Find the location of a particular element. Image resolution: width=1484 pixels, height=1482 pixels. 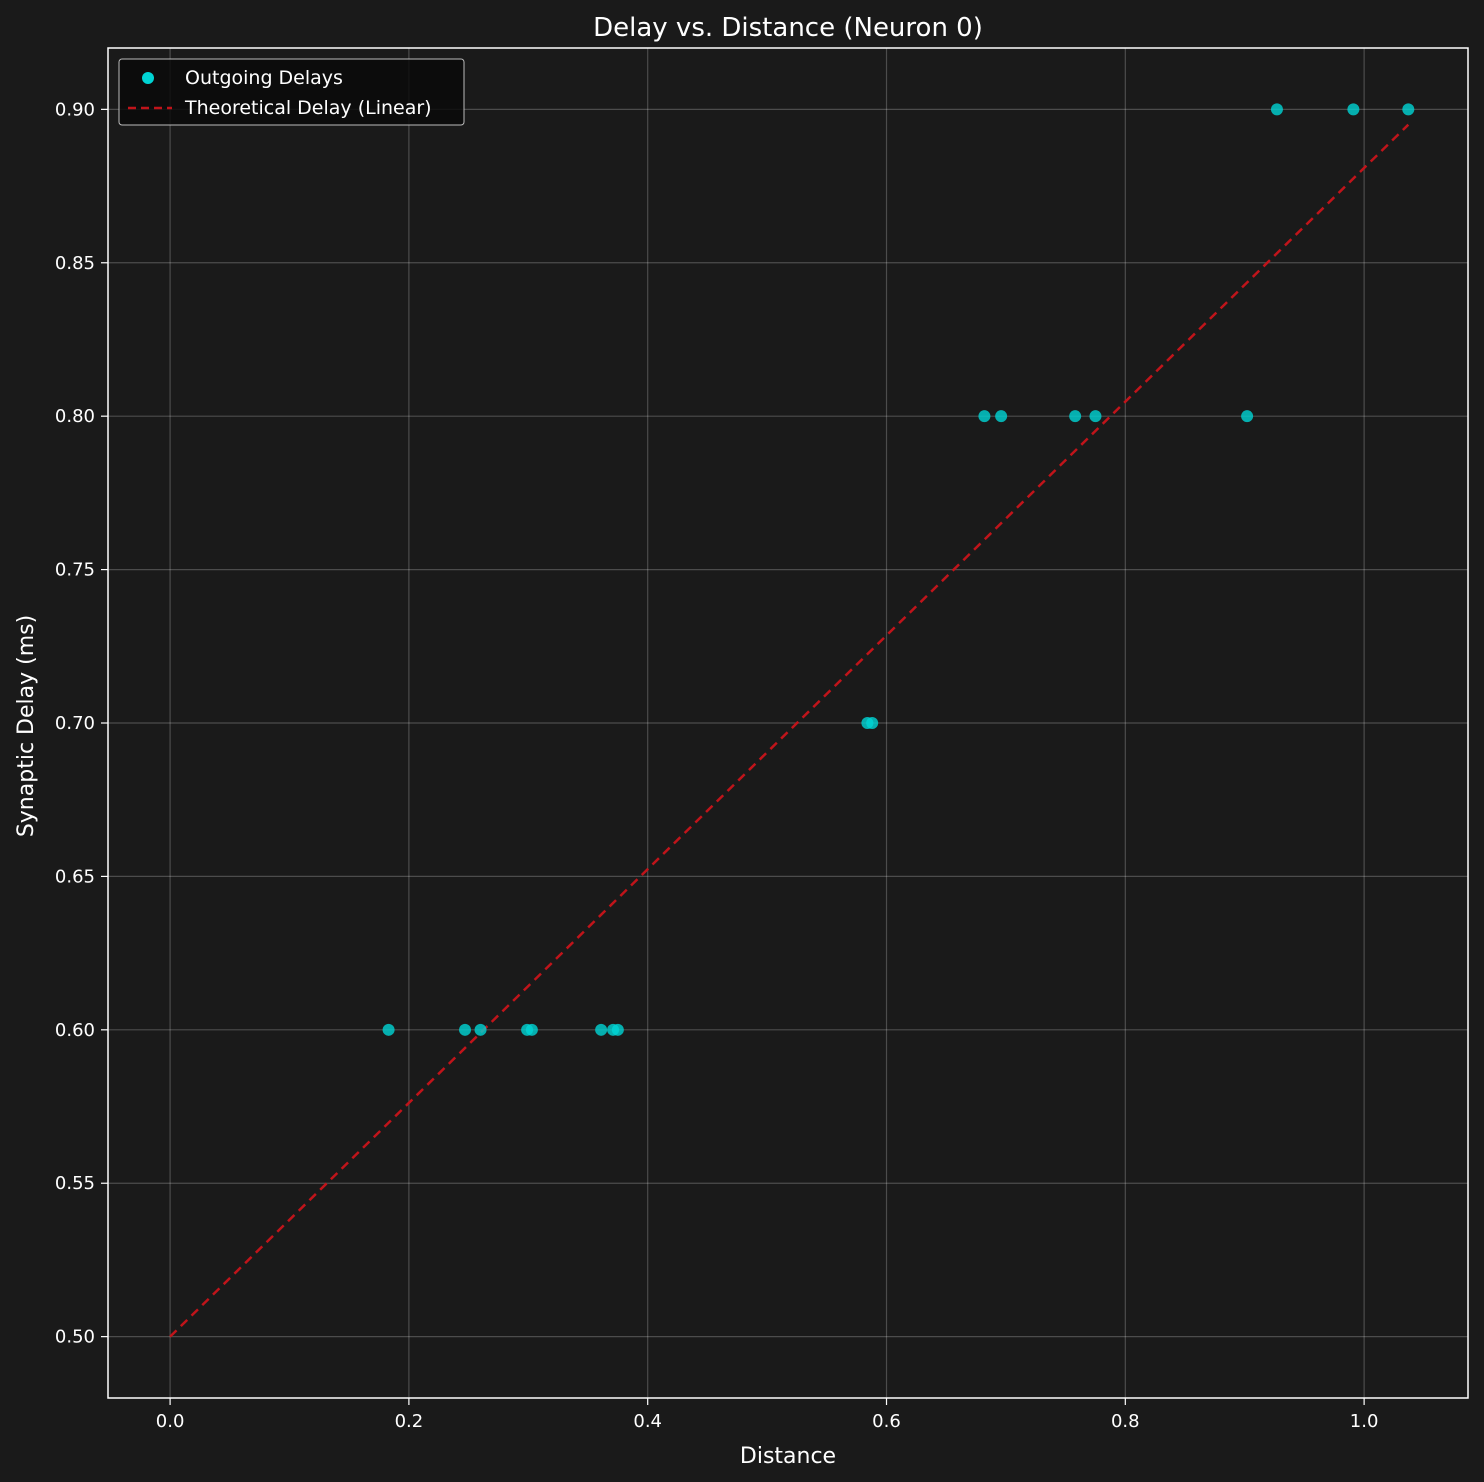

y-tick-label: 0.60 is located at coordinates (75, 1030).